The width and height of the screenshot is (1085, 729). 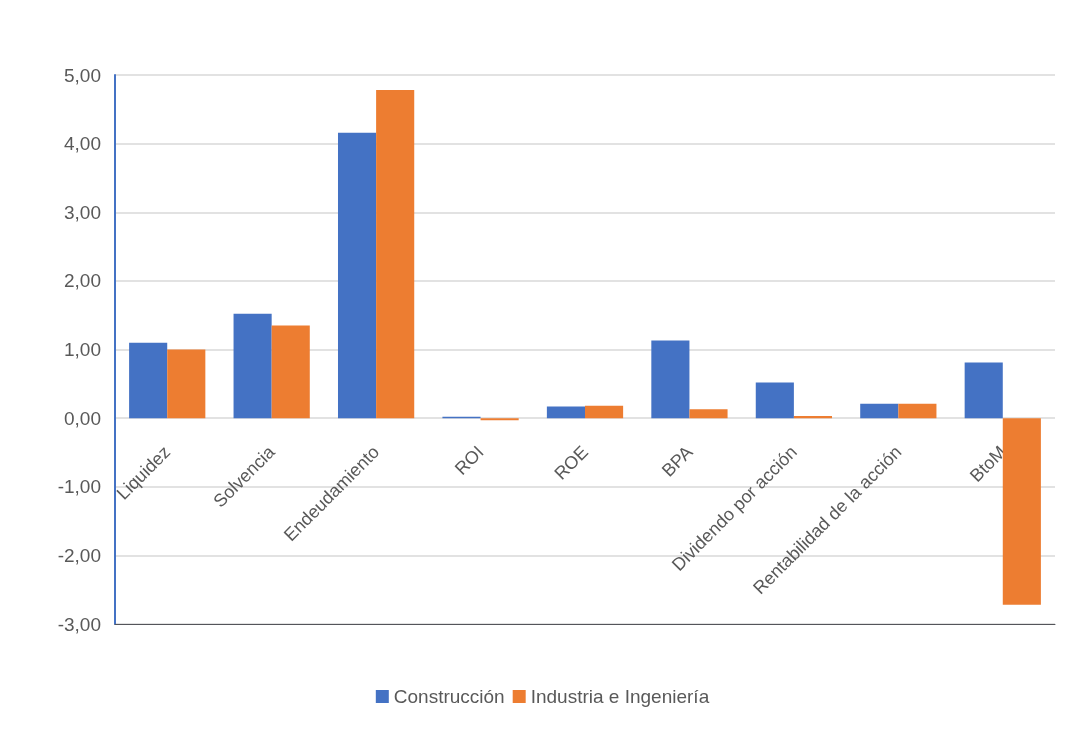 I want to click on y-tick-label: 1,00, so click(x=82, y=349).